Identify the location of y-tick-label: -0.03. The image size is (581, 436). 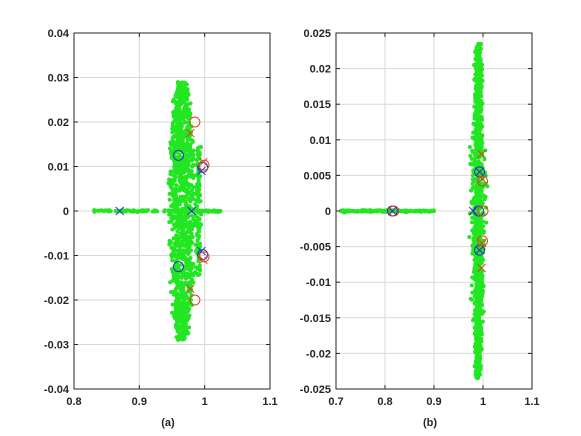
(56, 346).